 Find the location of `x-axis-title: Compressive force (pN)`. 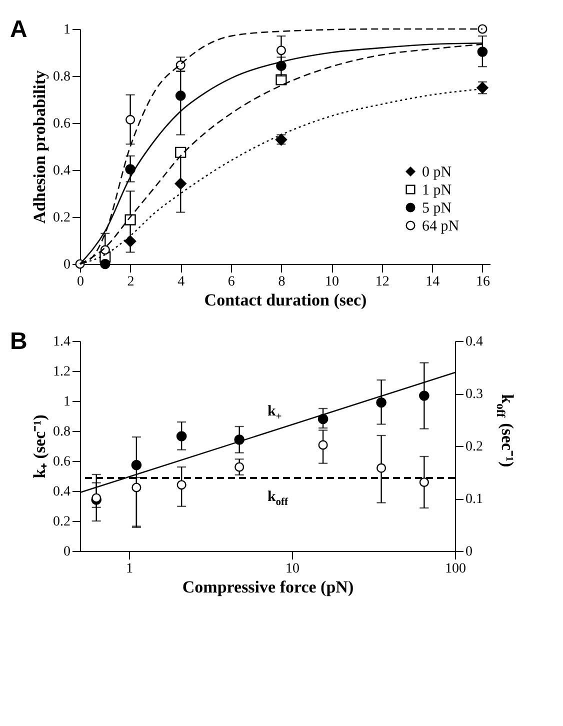

x-axis-title: Compressive force (pN) is located at coordinates (268, 587).